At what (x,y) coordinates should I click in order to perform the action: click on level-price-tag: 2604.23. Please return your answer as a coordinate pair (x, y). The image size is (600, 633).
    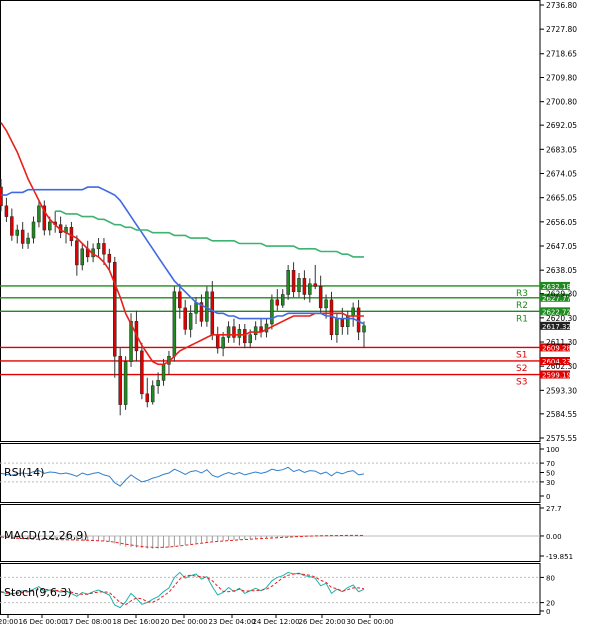
    Looking at the image, I should click on (556, 362).